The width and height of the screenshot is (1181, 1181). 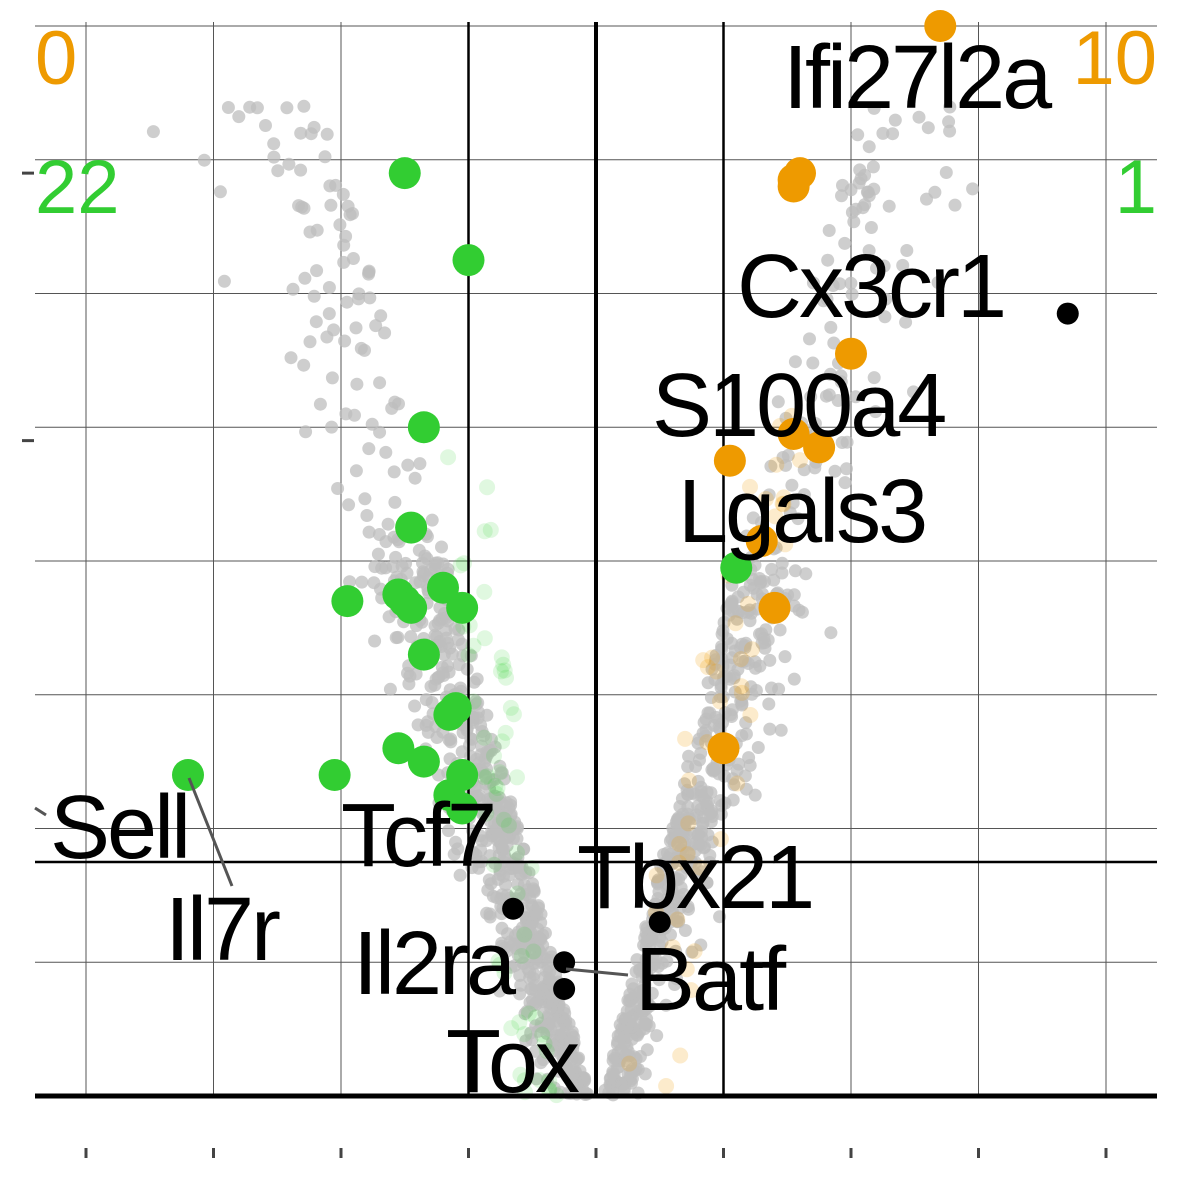 What do you see at coordinates (597, 972) in the screenshot?
I see `label-connector-line` at bounding box center [597, 972].